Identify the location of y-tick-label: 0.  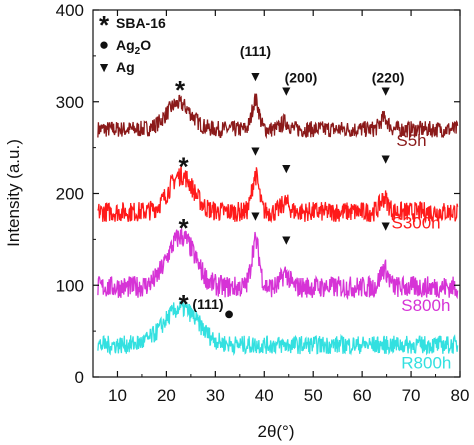
(79, 377).